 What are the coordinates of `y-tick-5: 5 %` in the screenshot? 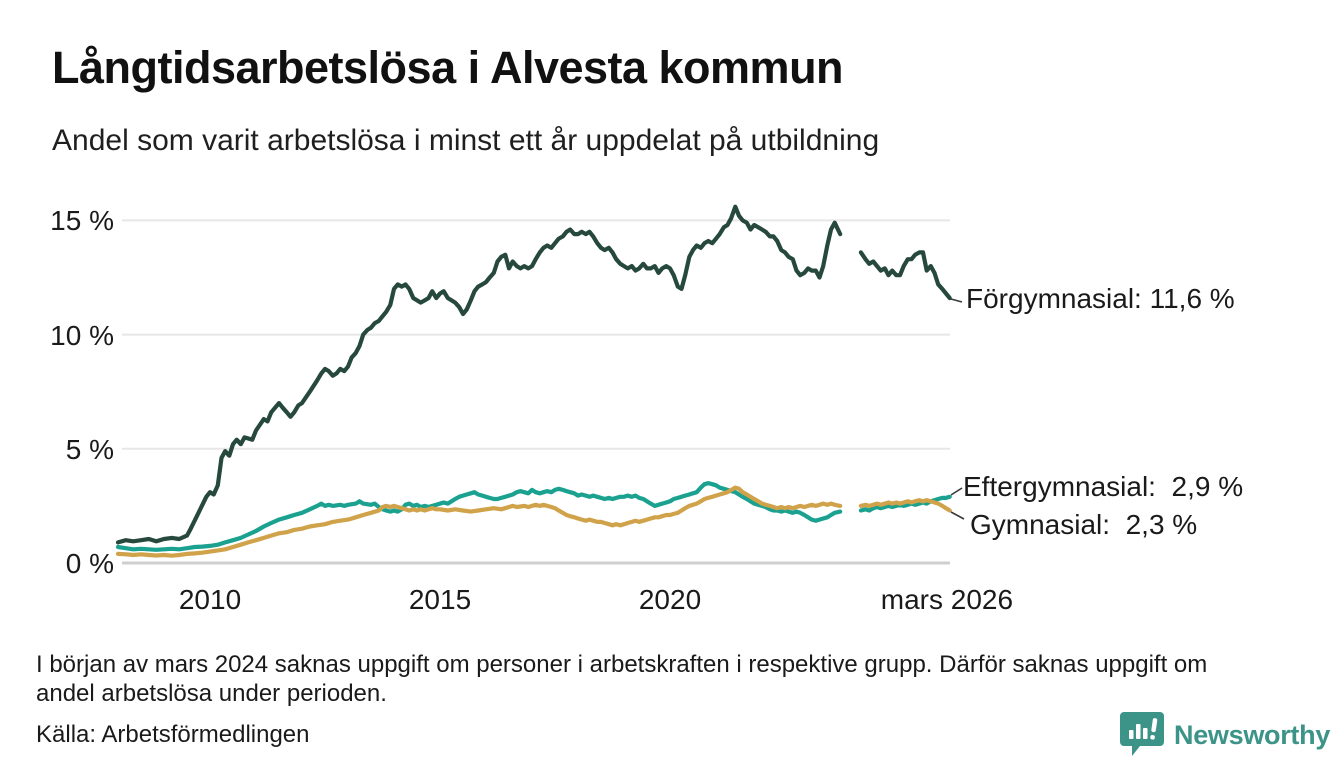 It's located at (89, 449).